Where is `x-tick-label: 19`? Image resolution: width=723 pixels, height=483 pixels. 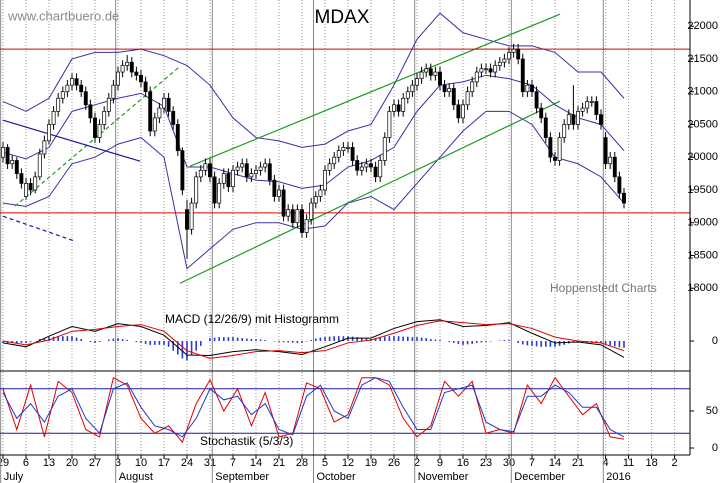 x-tick-label: 19 is located at coordinates (371, 463).